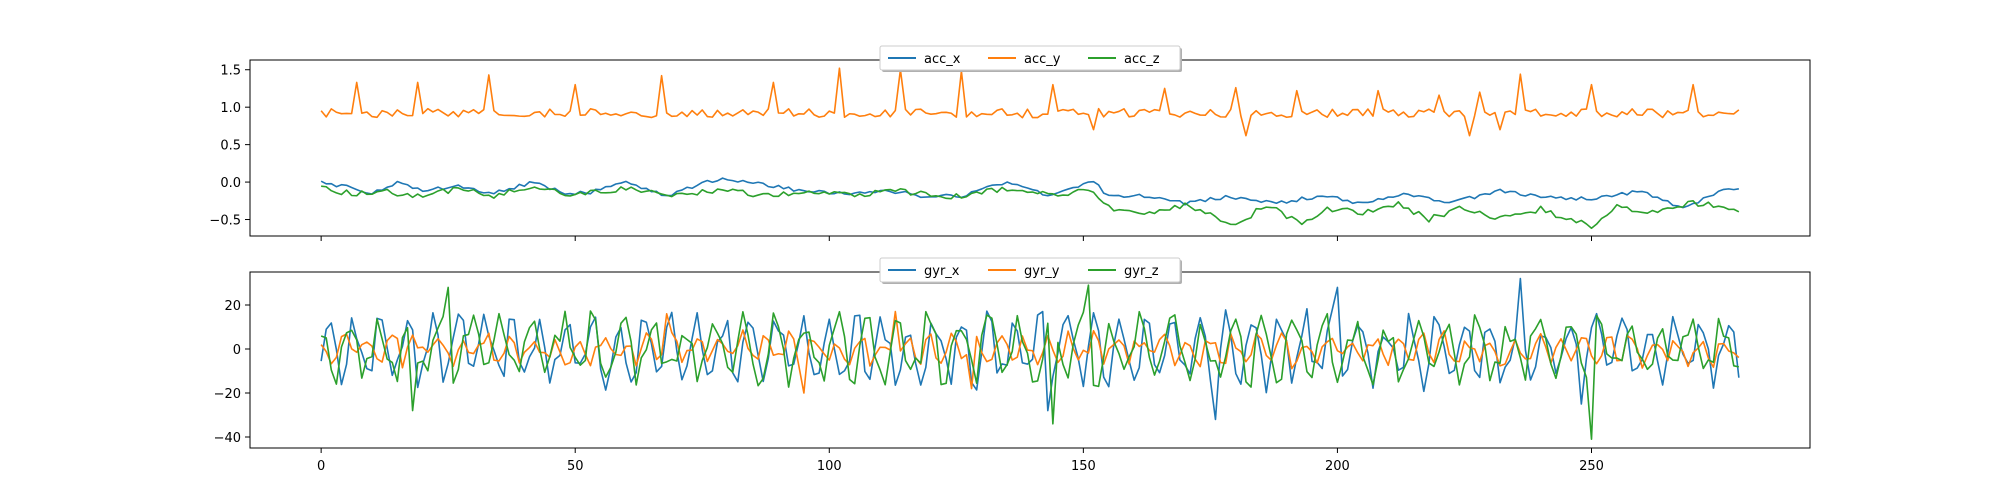 The image size is (2000, 500). What do you see at coordinates (1337, 466) in the screenshot?
I see `x-tick-label: 200` at bounding box center [1337, 466].